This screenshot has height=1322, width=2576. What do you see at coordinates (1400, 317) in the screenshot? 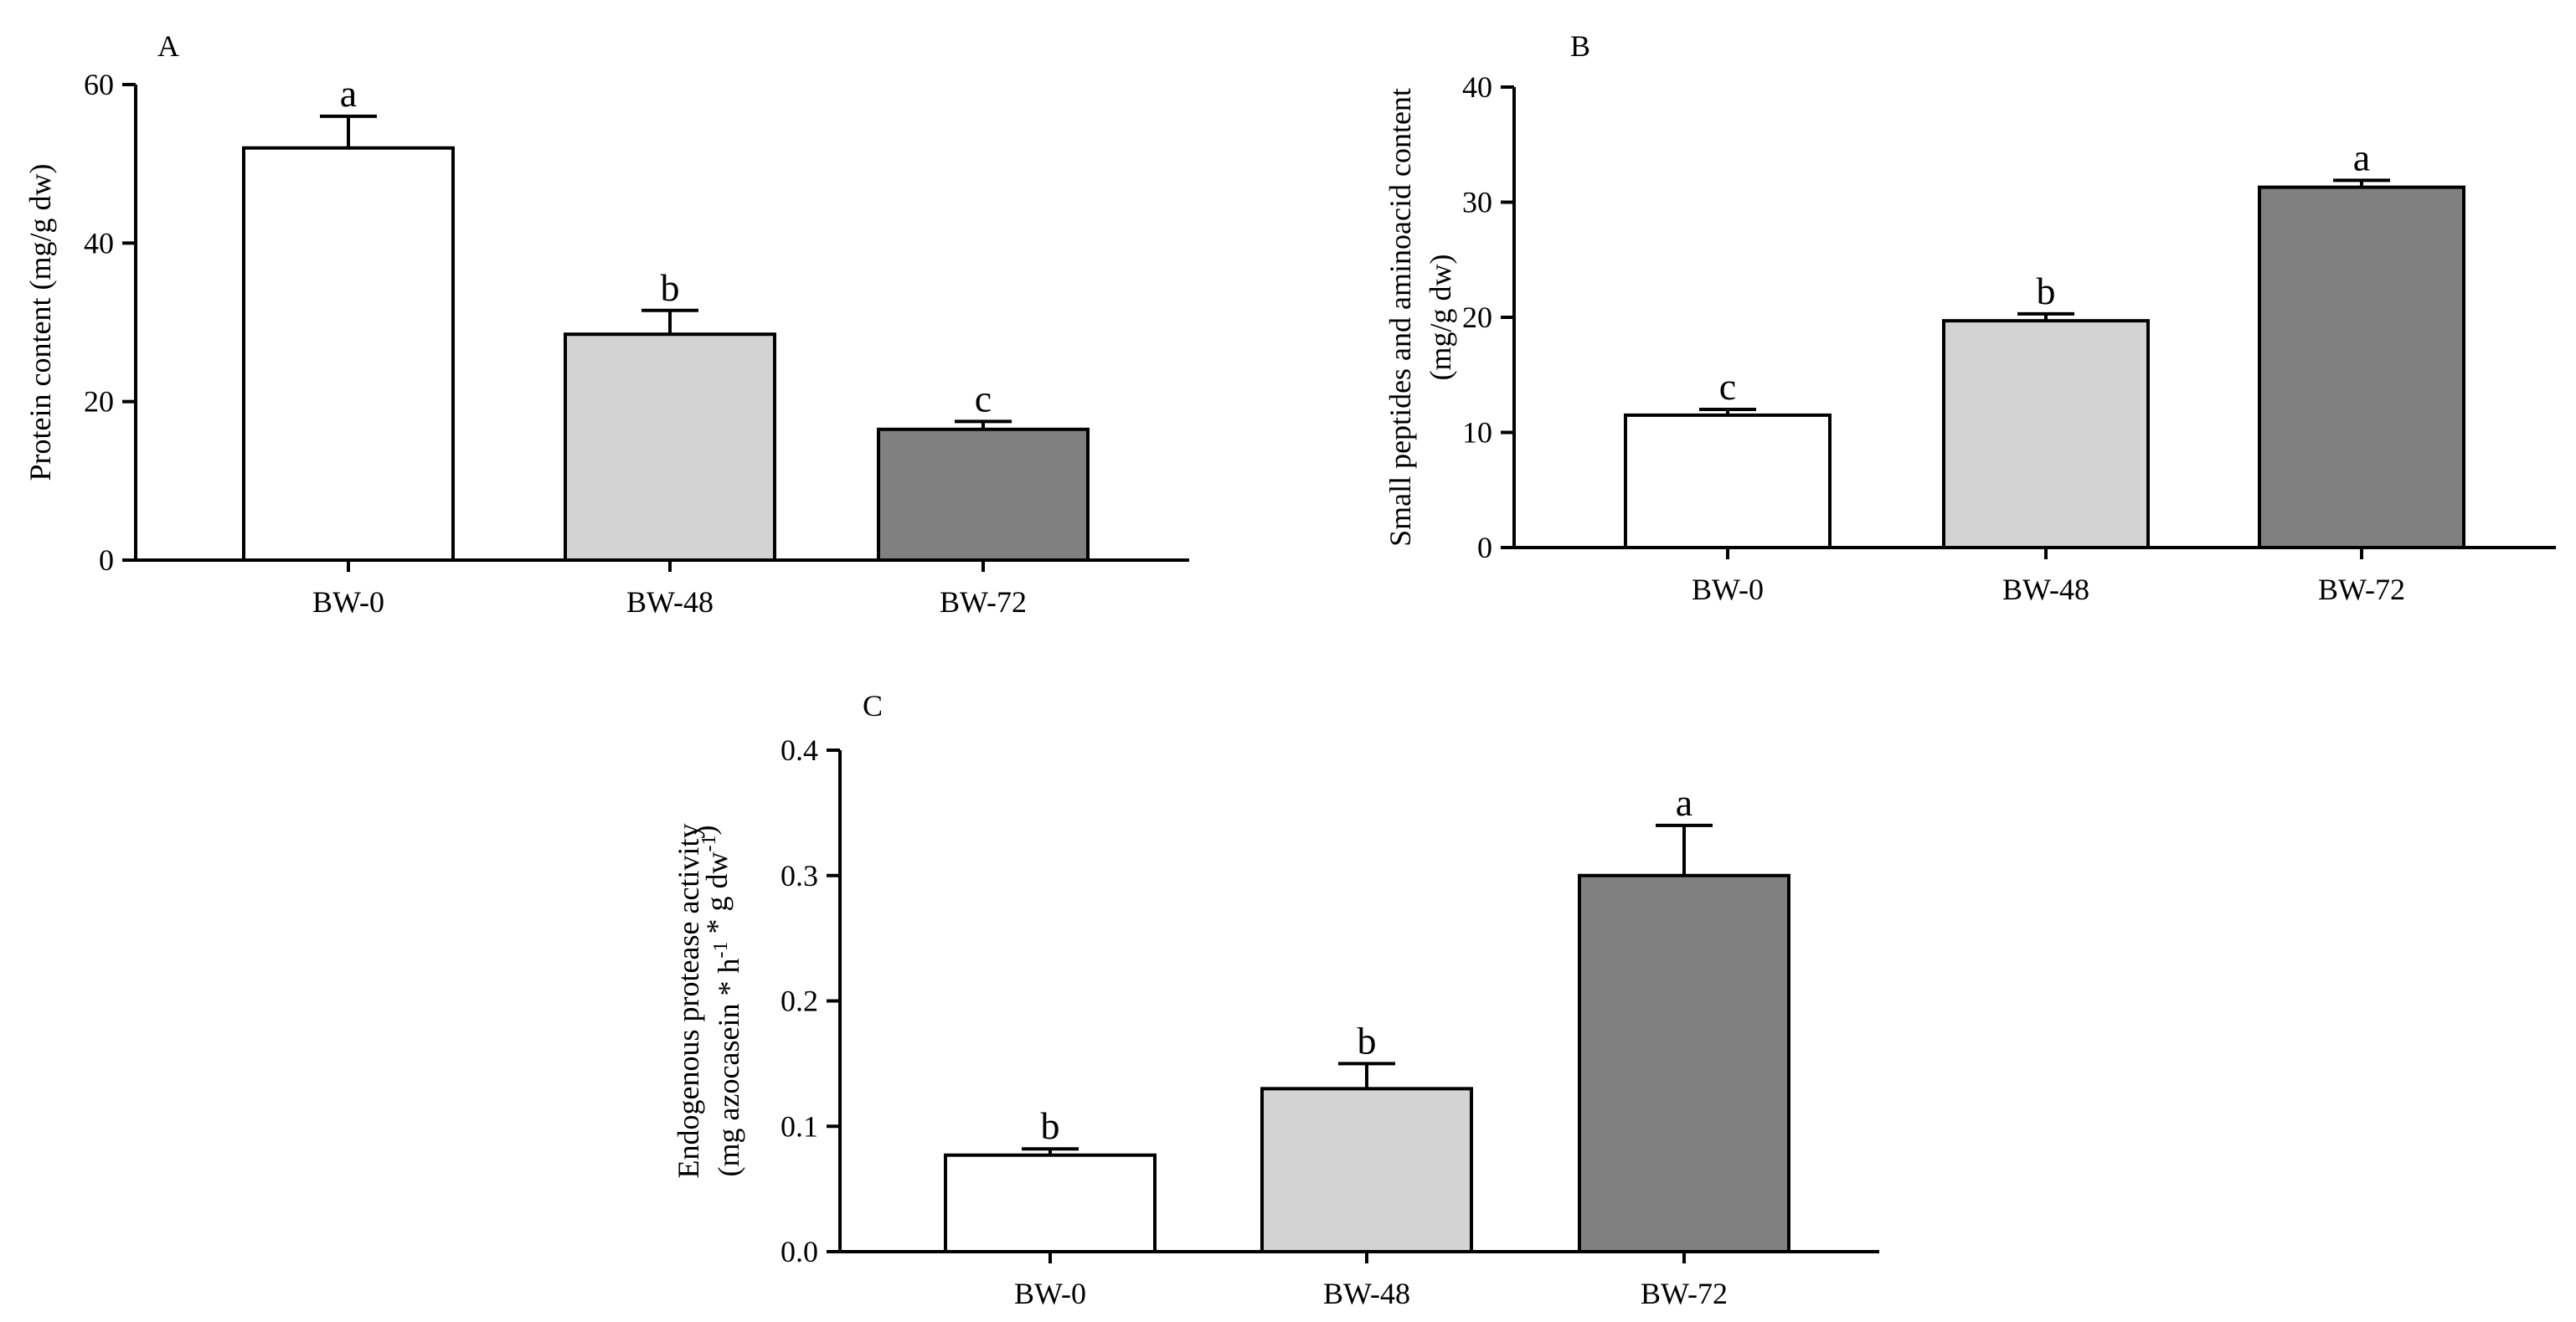
I see `y-axis-title-line: Small peptides and aminoacid content` at bounding box center [1400, 317].